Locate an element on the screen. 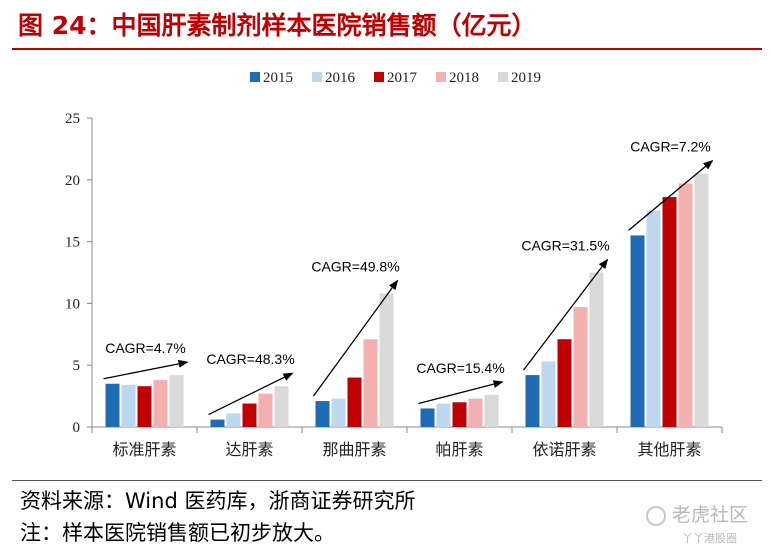 The width and height of the screenshot is (771, 553). community-logo-icon is located at coordinates (656, 515).